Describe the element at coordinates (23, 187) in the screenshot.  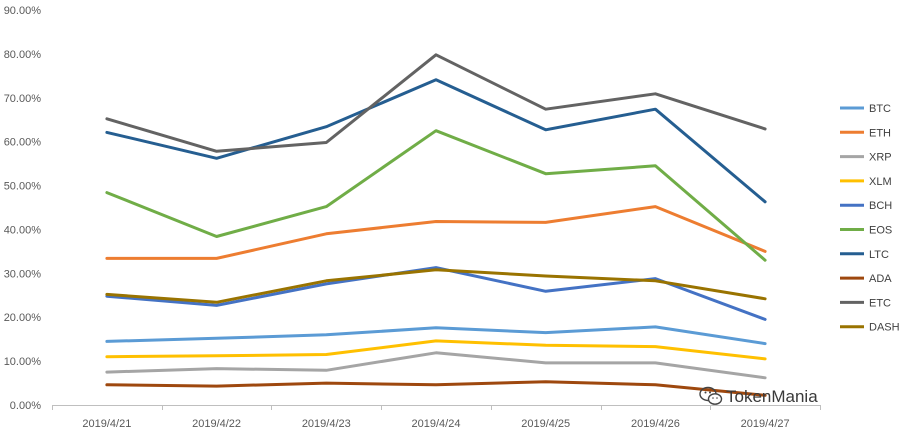
I see `y-tick-label: 50.00%` at that location.